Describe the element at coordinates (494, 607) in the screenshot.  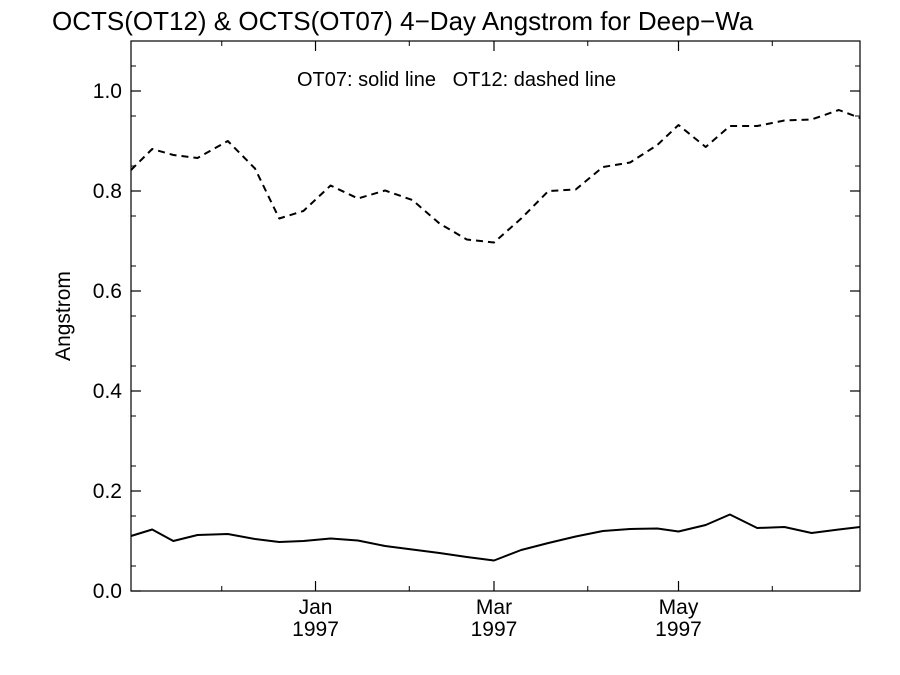
I see `x-tick-label-month: Mar` at that location.